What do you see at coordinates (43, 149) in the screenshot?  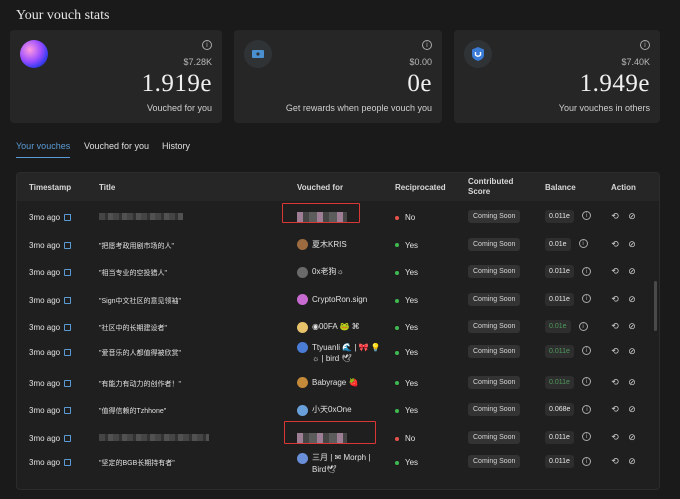 I see `tab-your-vouches: Your vouches` at bounding box center [43, 149].